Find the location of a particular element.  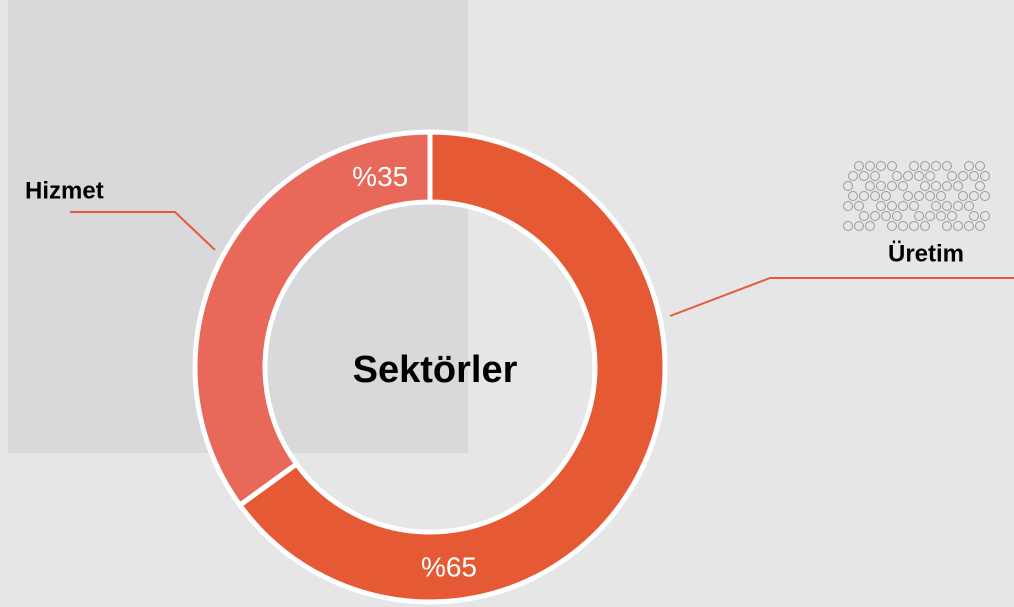

category-label: Üretim is located at coordinates (926, 253).